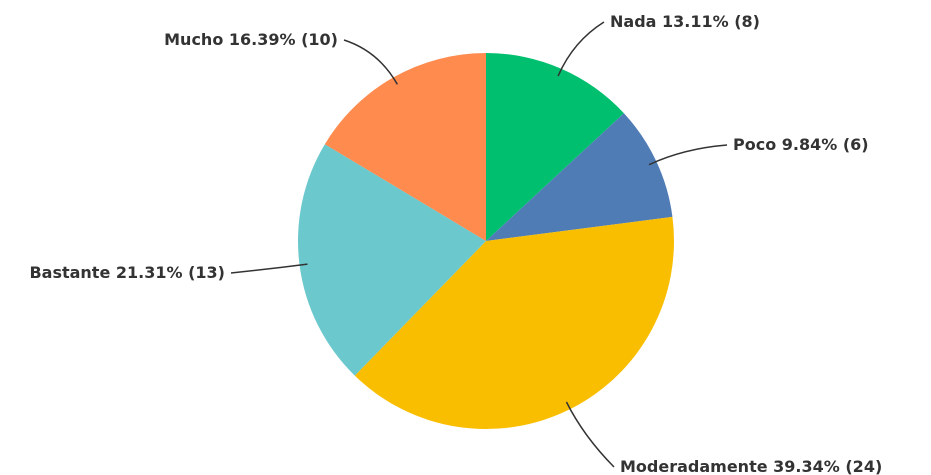  I want to click on data-label: Poco 9.84% (6), so click(801, 144).